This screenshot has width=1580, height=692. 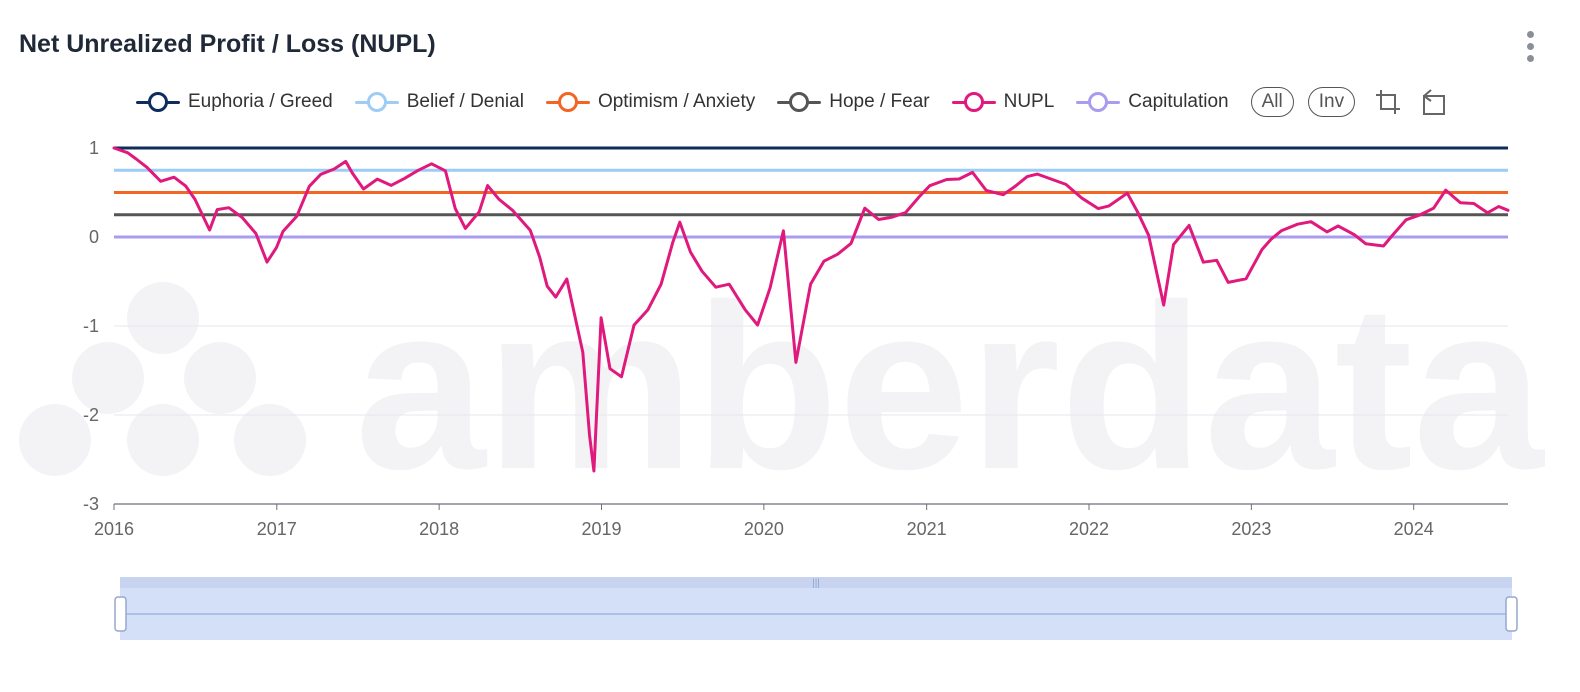 I want to click on y-tick-label: -2, so click(x=91, y=415).